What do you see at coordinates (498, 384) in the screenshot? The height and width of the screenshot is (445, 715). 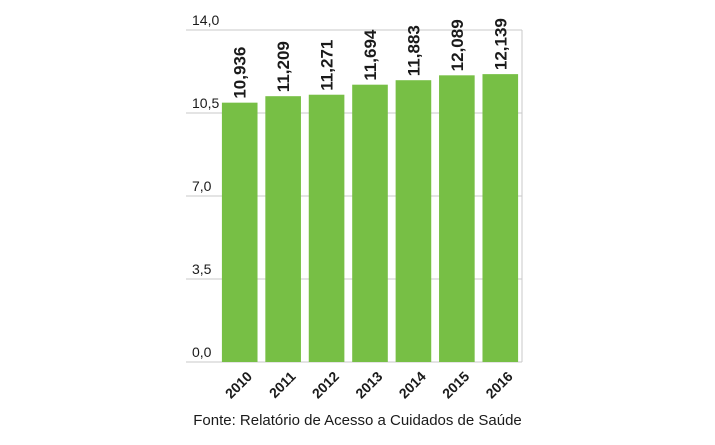 I see `x-tick-label: 2016` at bounding box center [498, 384].